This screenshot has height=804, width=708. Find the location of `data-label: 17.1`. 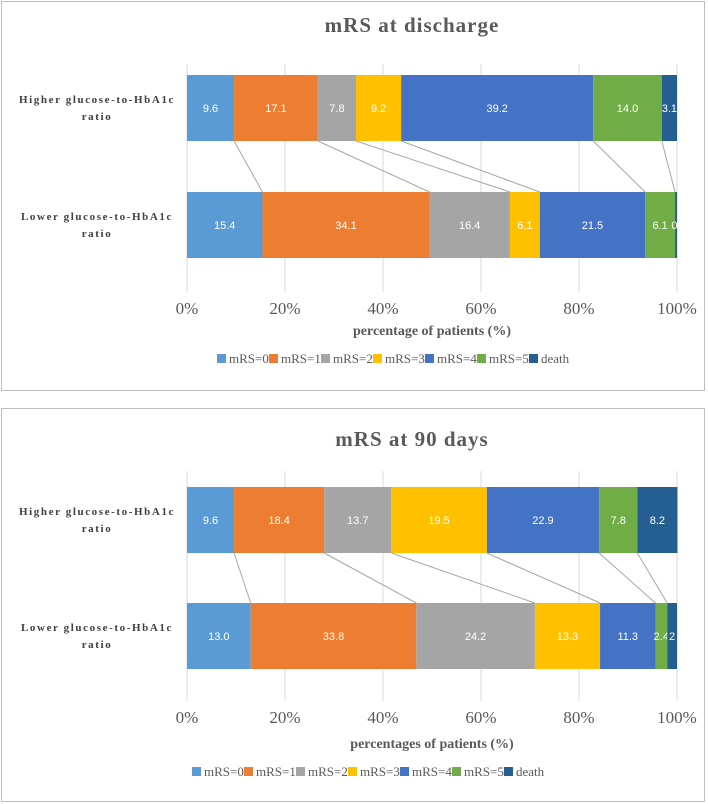

data-label: 17.1 is located at coordinates (275, 109).